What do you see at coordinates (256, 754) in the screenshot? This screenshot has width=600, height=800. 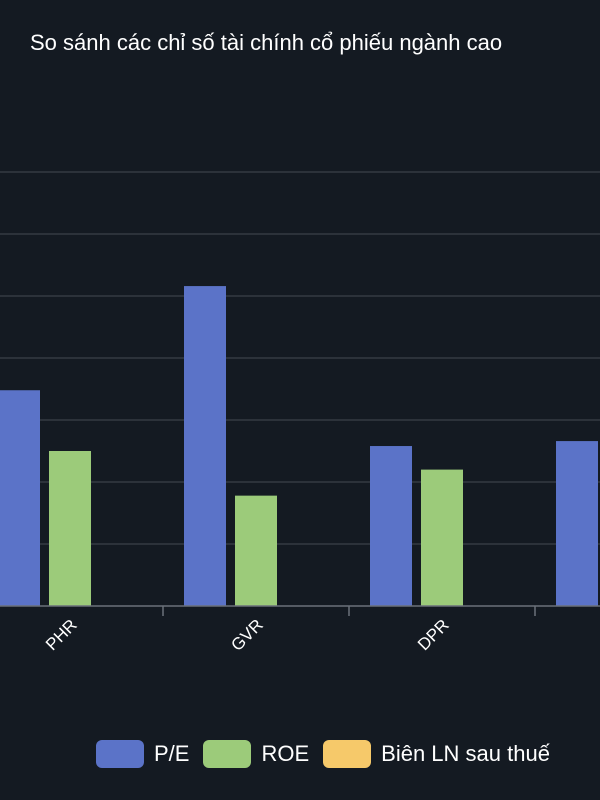 I see `legend-item-roe: ROE` at bounding box center [256, 754].